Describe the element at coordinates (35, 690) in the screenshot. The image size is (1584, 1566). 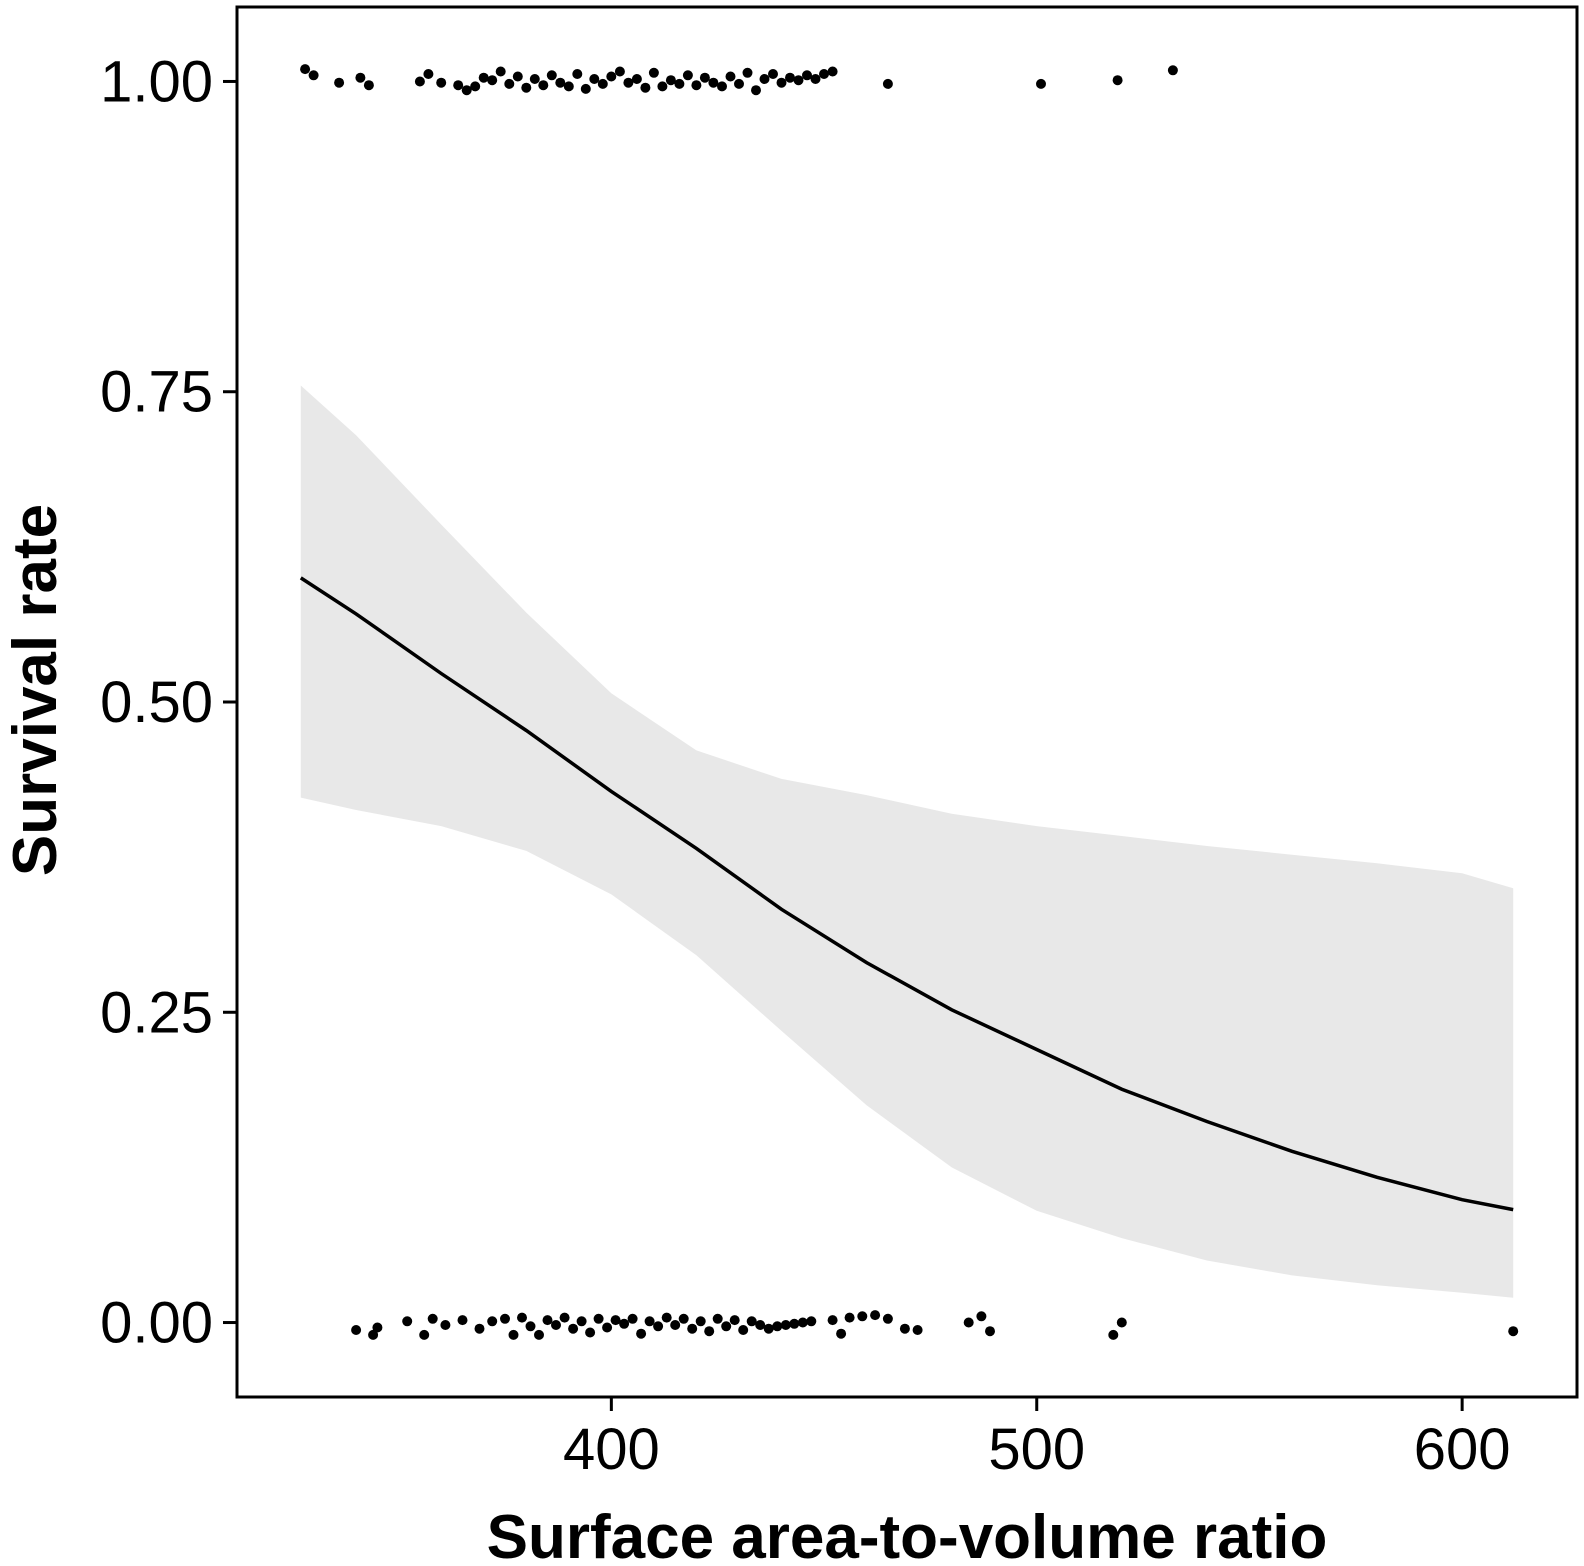
I see `y-axis-title: Survival rate` at that location.